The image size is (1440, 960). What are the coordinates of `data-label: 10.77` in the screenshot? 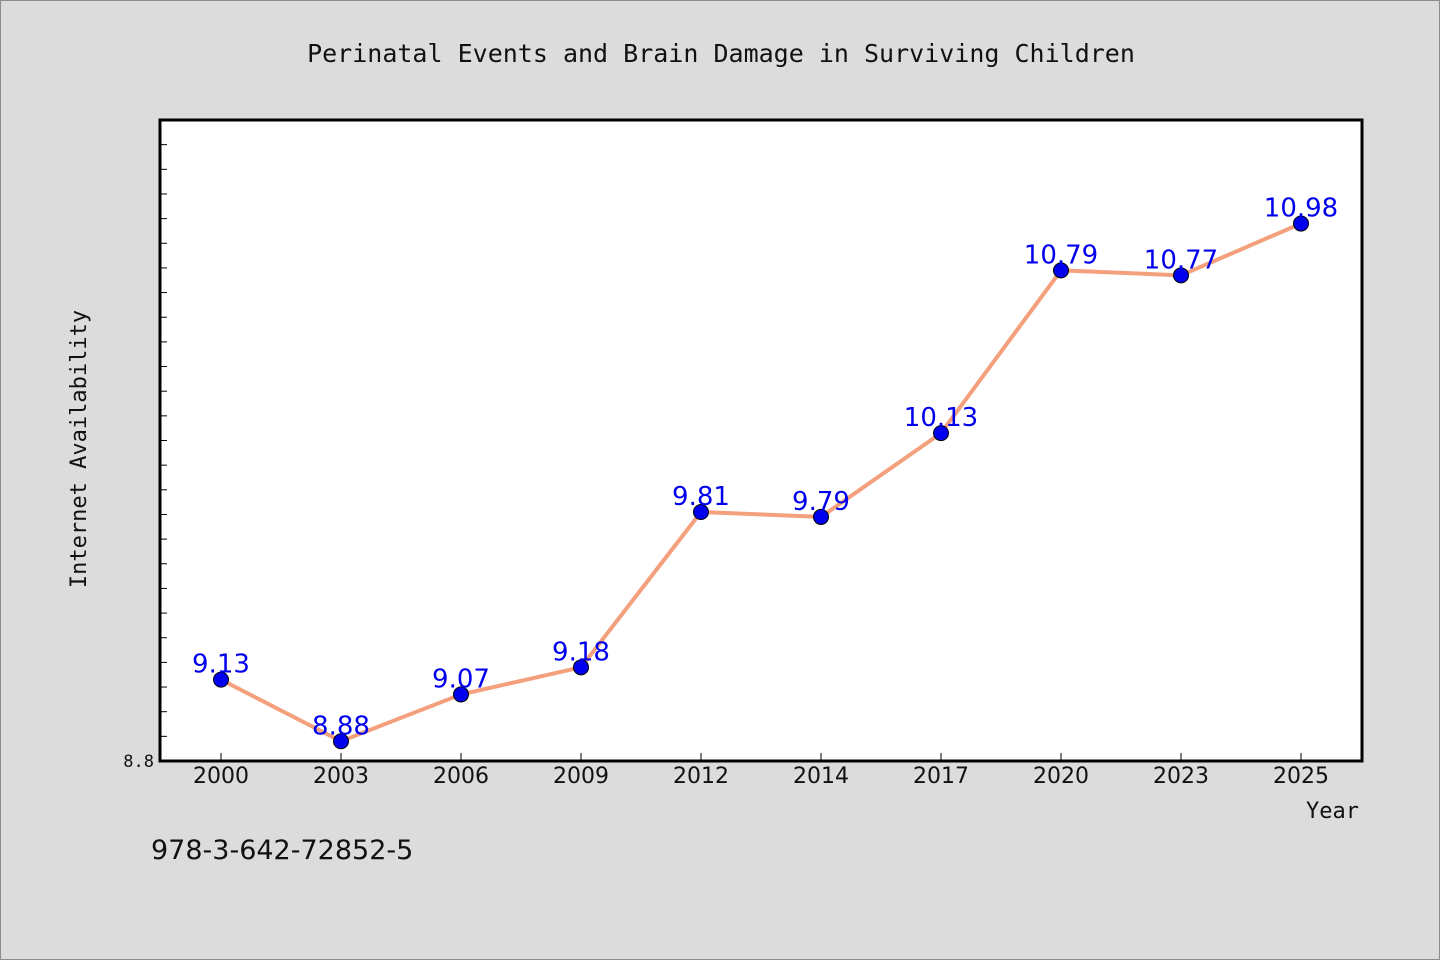 It's located at (1181, 260).